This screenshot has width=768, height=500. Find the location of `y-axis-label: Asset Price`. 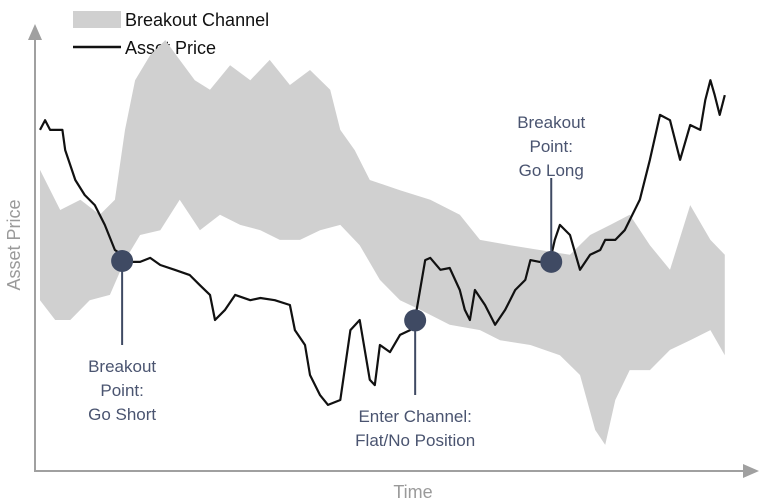

y-axis-label: Asset Price is located at coordinates (14, 244).